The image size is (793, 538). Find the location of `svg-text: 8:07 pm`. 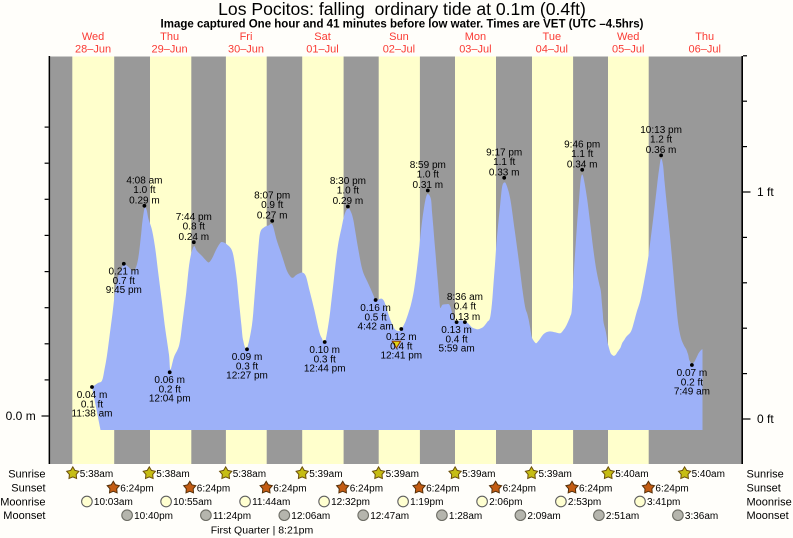

svg-text: 8:07 pm is located at coordinates (272, 196).